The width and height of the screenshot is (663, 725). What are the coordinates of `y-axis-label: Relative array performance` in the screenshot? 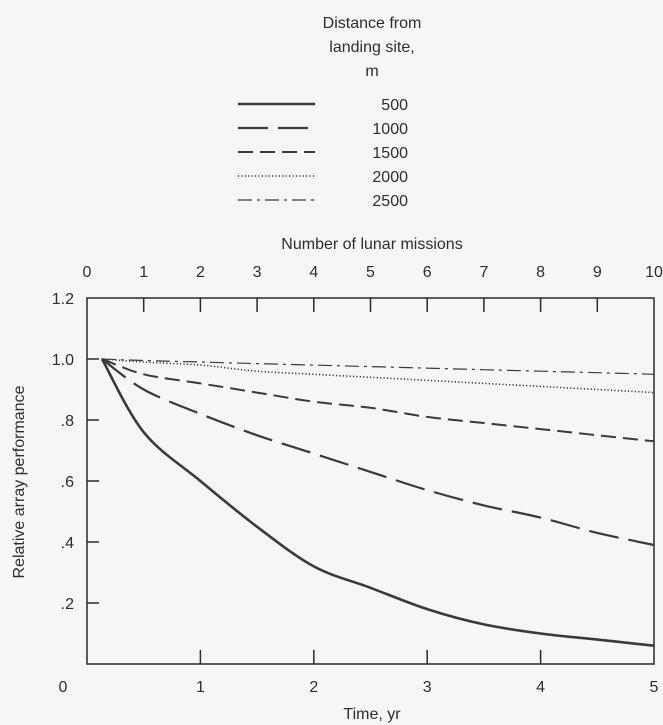 It's located at (19, 481).